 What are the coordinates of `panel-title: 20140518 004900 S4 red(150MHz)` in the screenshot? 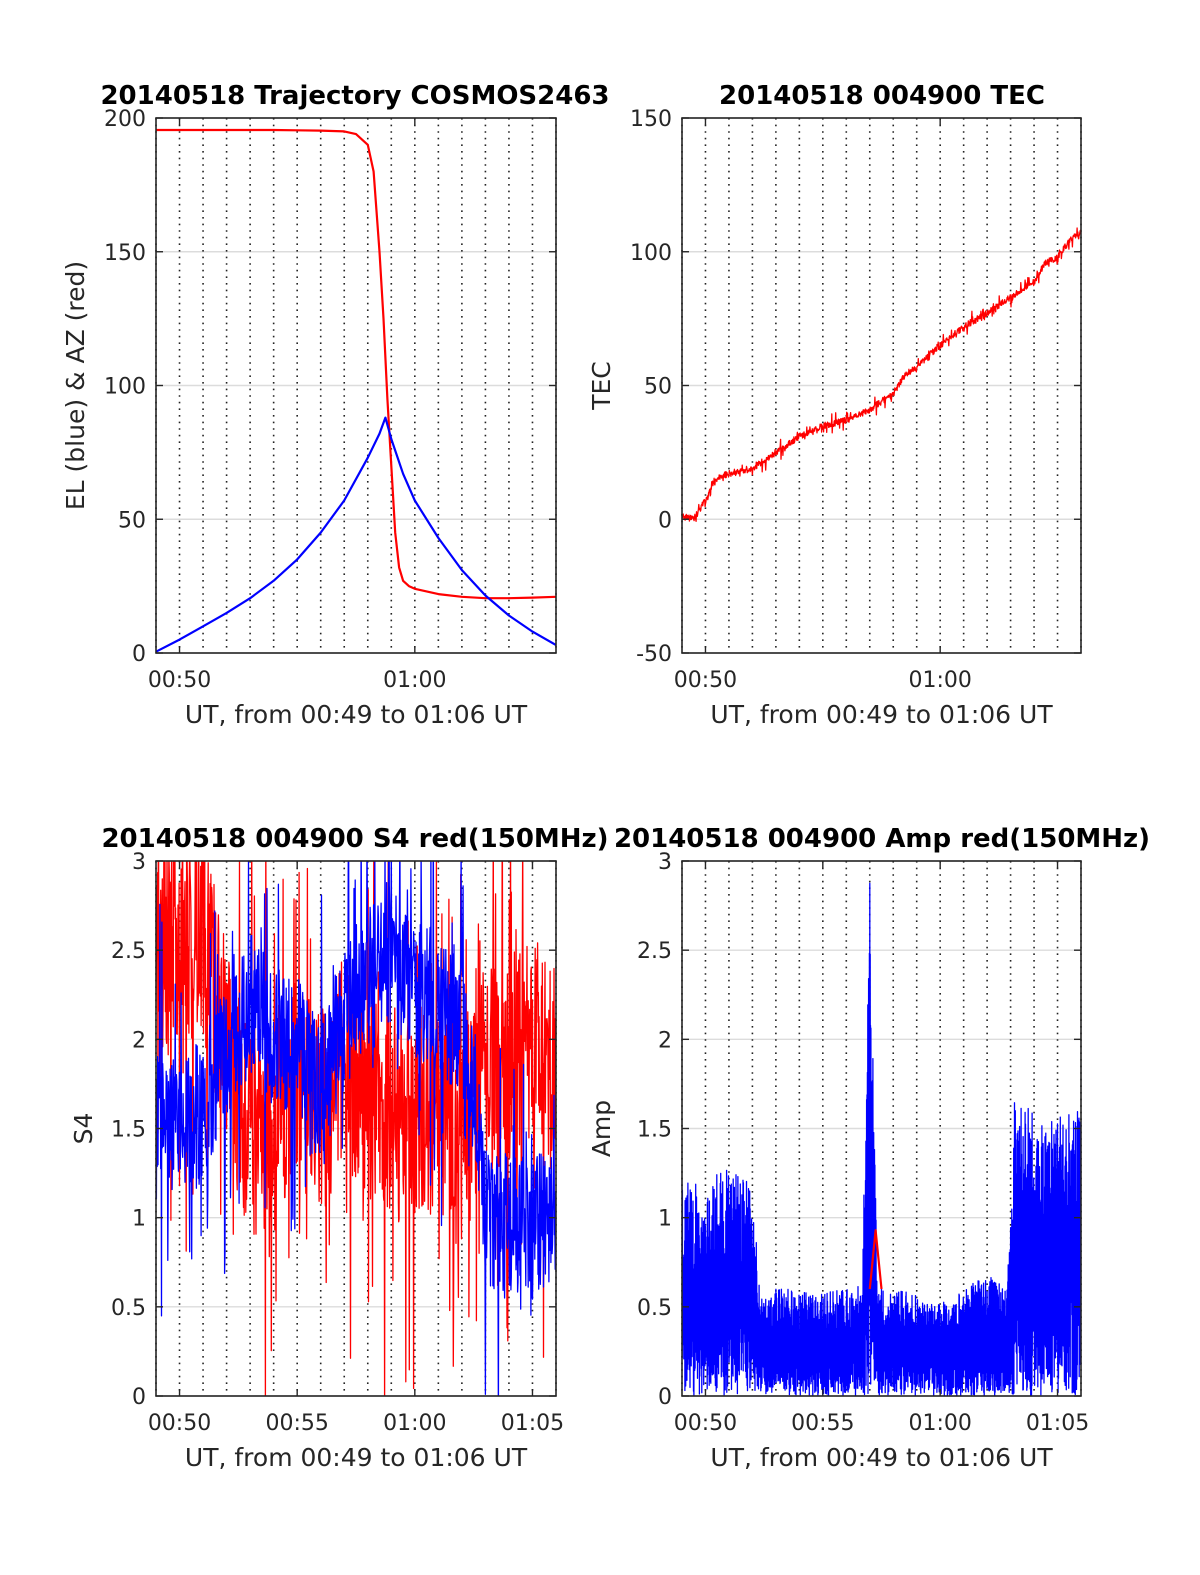 It's located at (354, 839).